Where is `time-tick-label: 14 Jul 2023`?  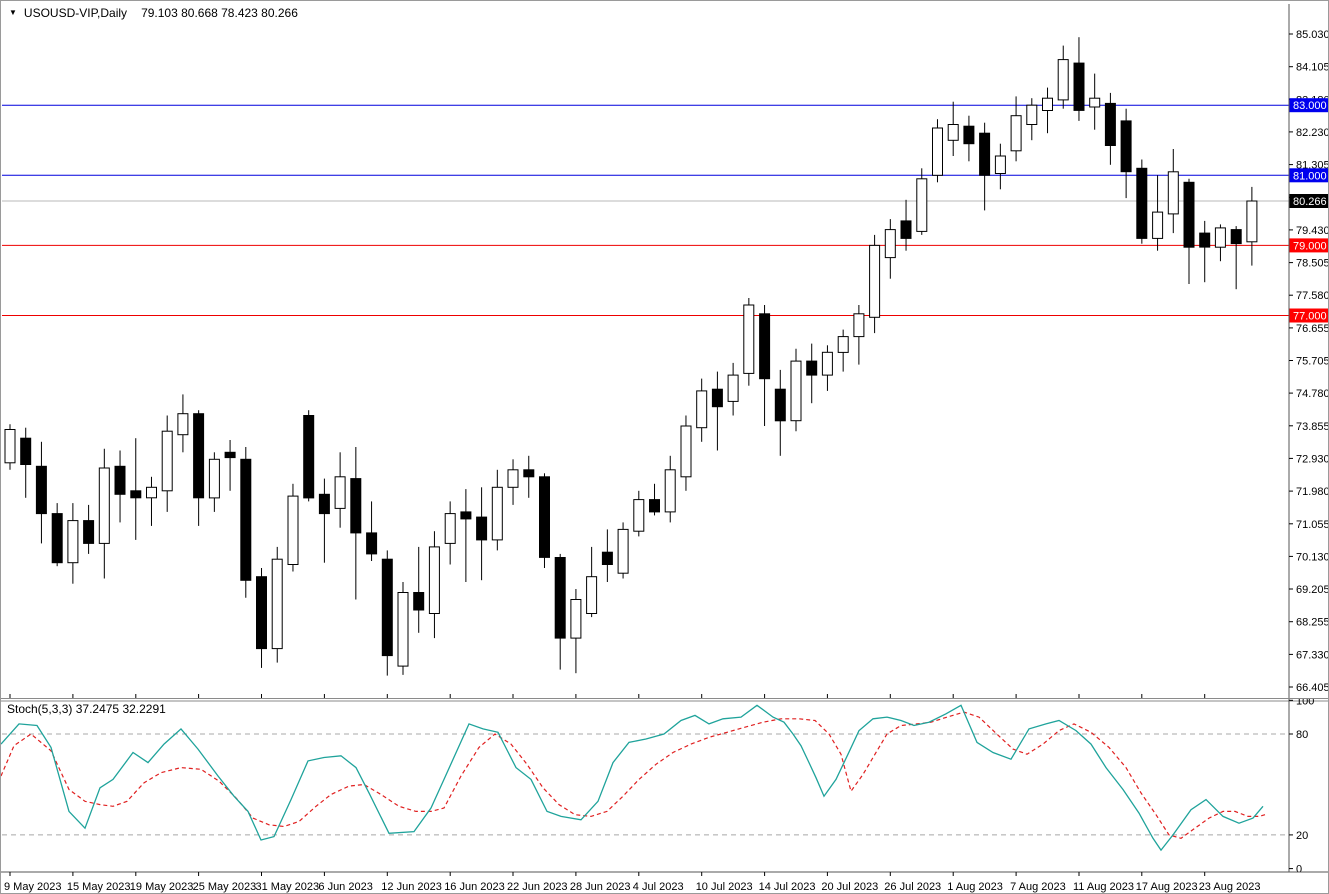 time-tick-label: 14 Jul 2023 is located at coordinates (787, 887).